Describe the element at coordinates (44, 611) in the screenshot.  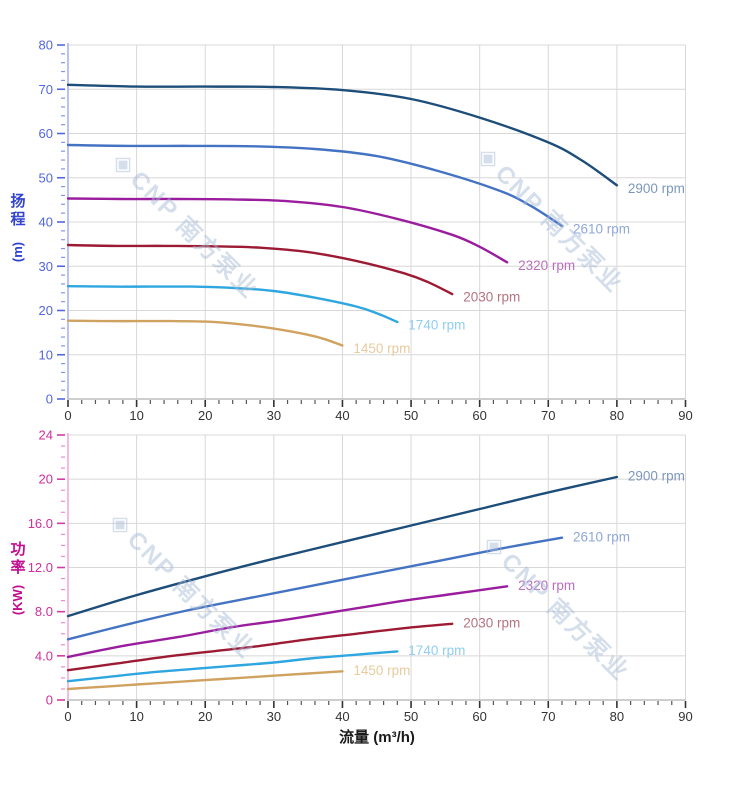
I see `y-tick-label: 8.0` at that location.